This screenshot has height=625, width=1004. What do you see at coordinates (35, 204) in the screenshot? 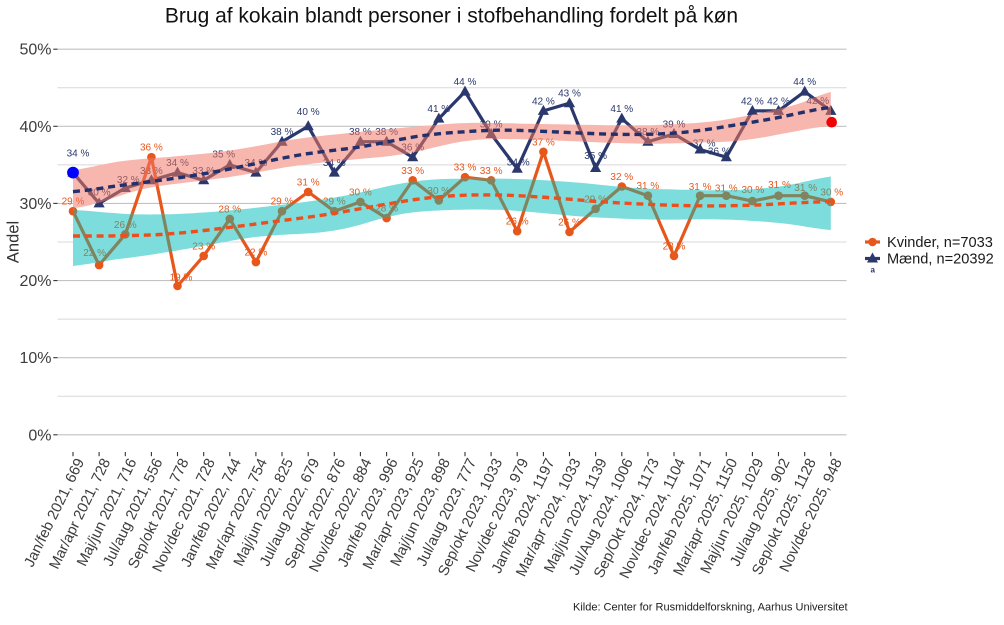
I see `svg-text: 30%` at bounding box center [35, 204].